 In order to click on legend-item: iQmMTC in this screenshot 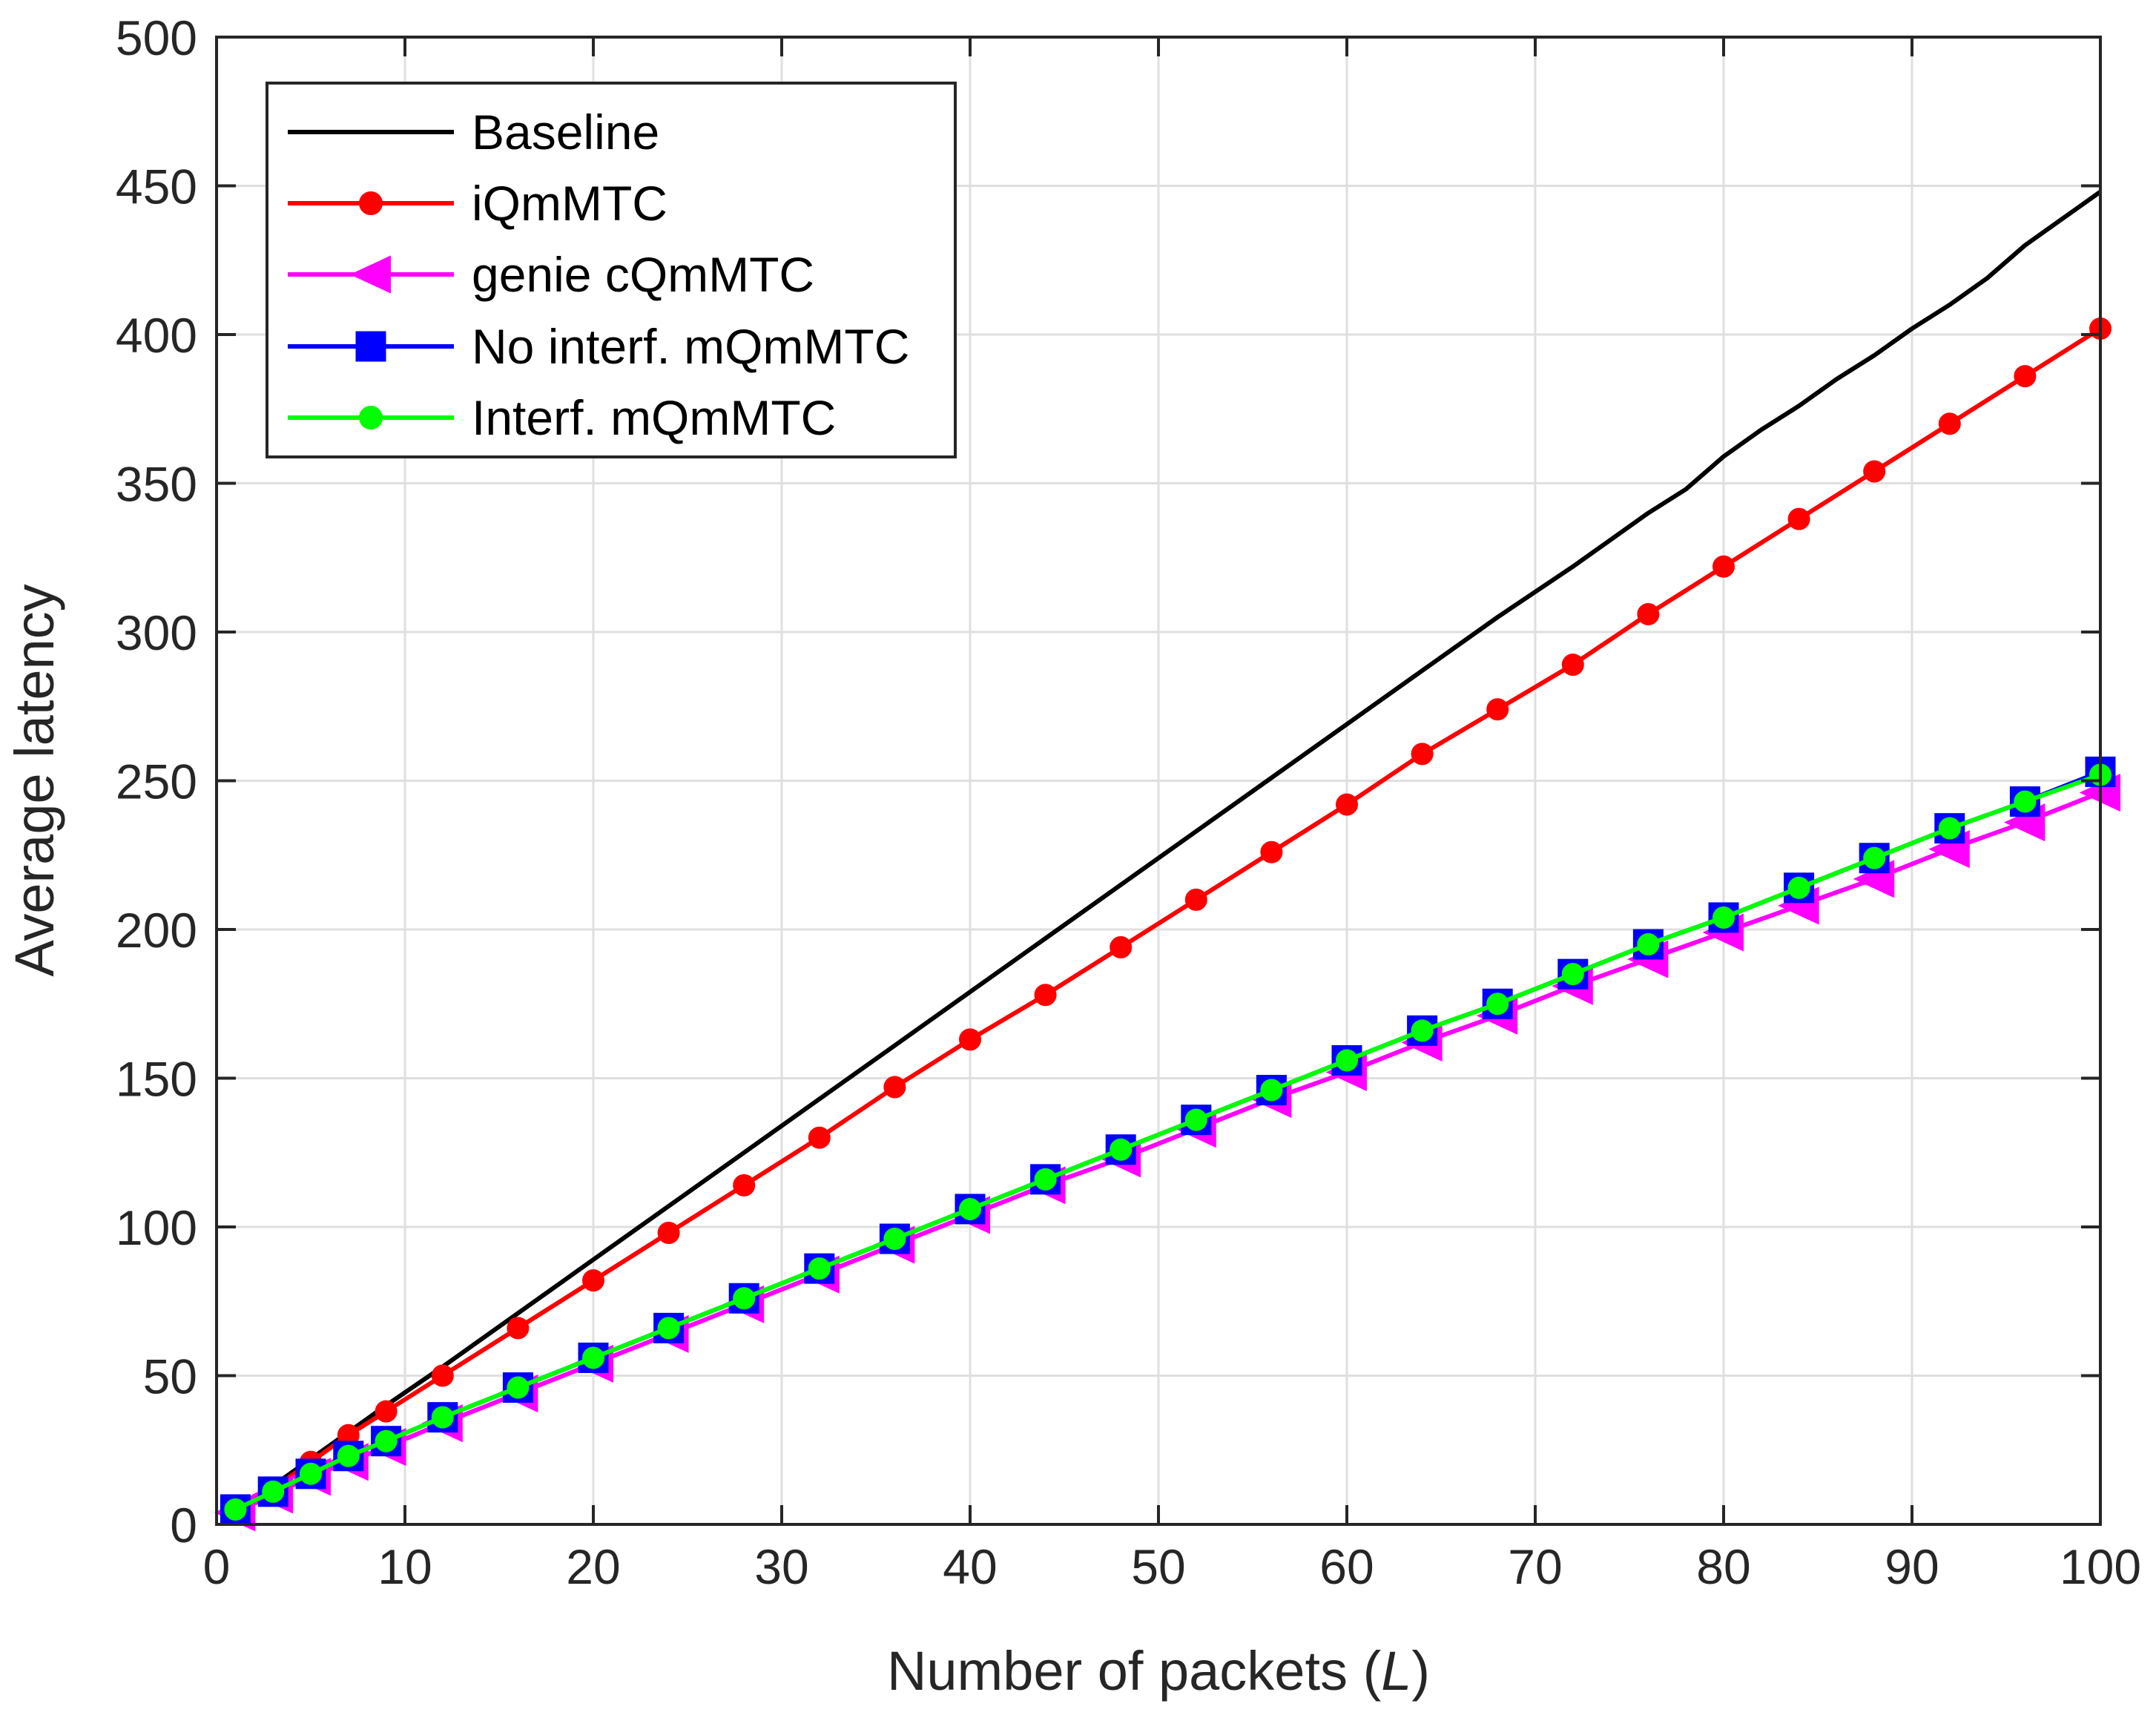, I will do `click(477, 203)`.